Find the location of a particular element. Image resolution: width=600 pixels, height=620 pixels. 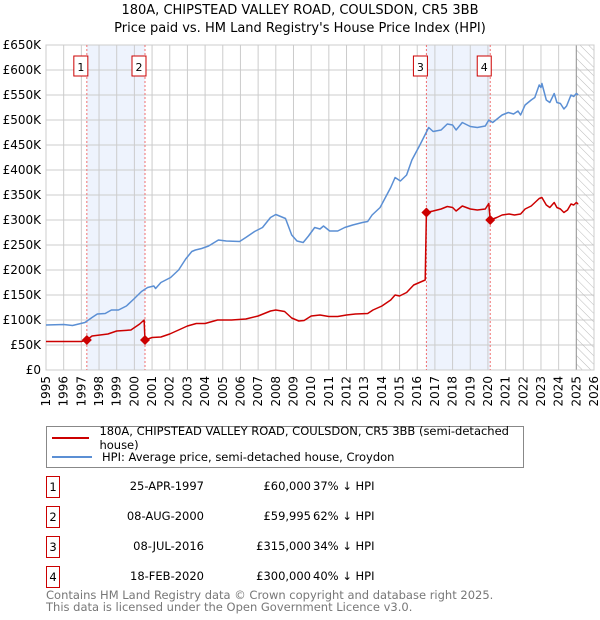

sale-label-number: 2 is located at coordinates (138, 67).